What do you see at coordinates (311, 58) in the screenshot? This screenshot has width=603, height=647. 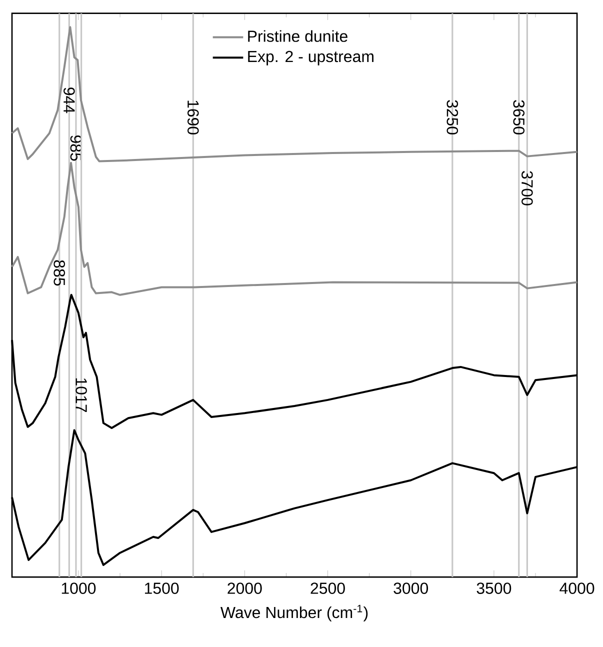 I see `legend-label: Exp. 2 - upstream` at bounding box center [311, 58].